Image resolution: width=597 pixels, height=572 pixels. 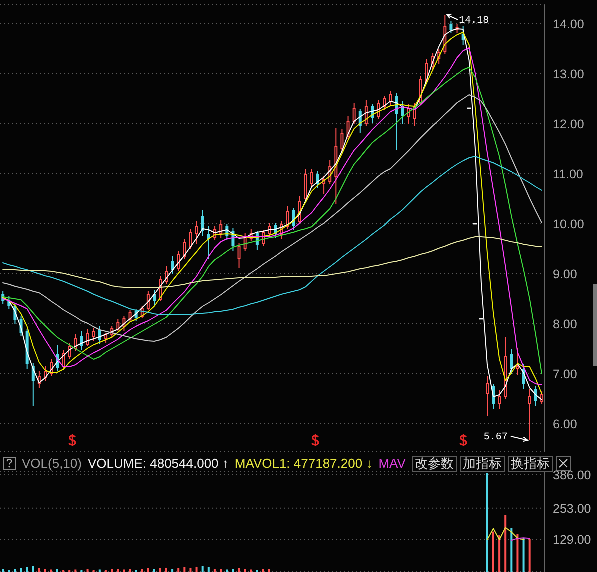 What do you see at coordinates (474, 21) in the screenshot?
I see `annotation: 14.18` at bounding box center [474, 21].